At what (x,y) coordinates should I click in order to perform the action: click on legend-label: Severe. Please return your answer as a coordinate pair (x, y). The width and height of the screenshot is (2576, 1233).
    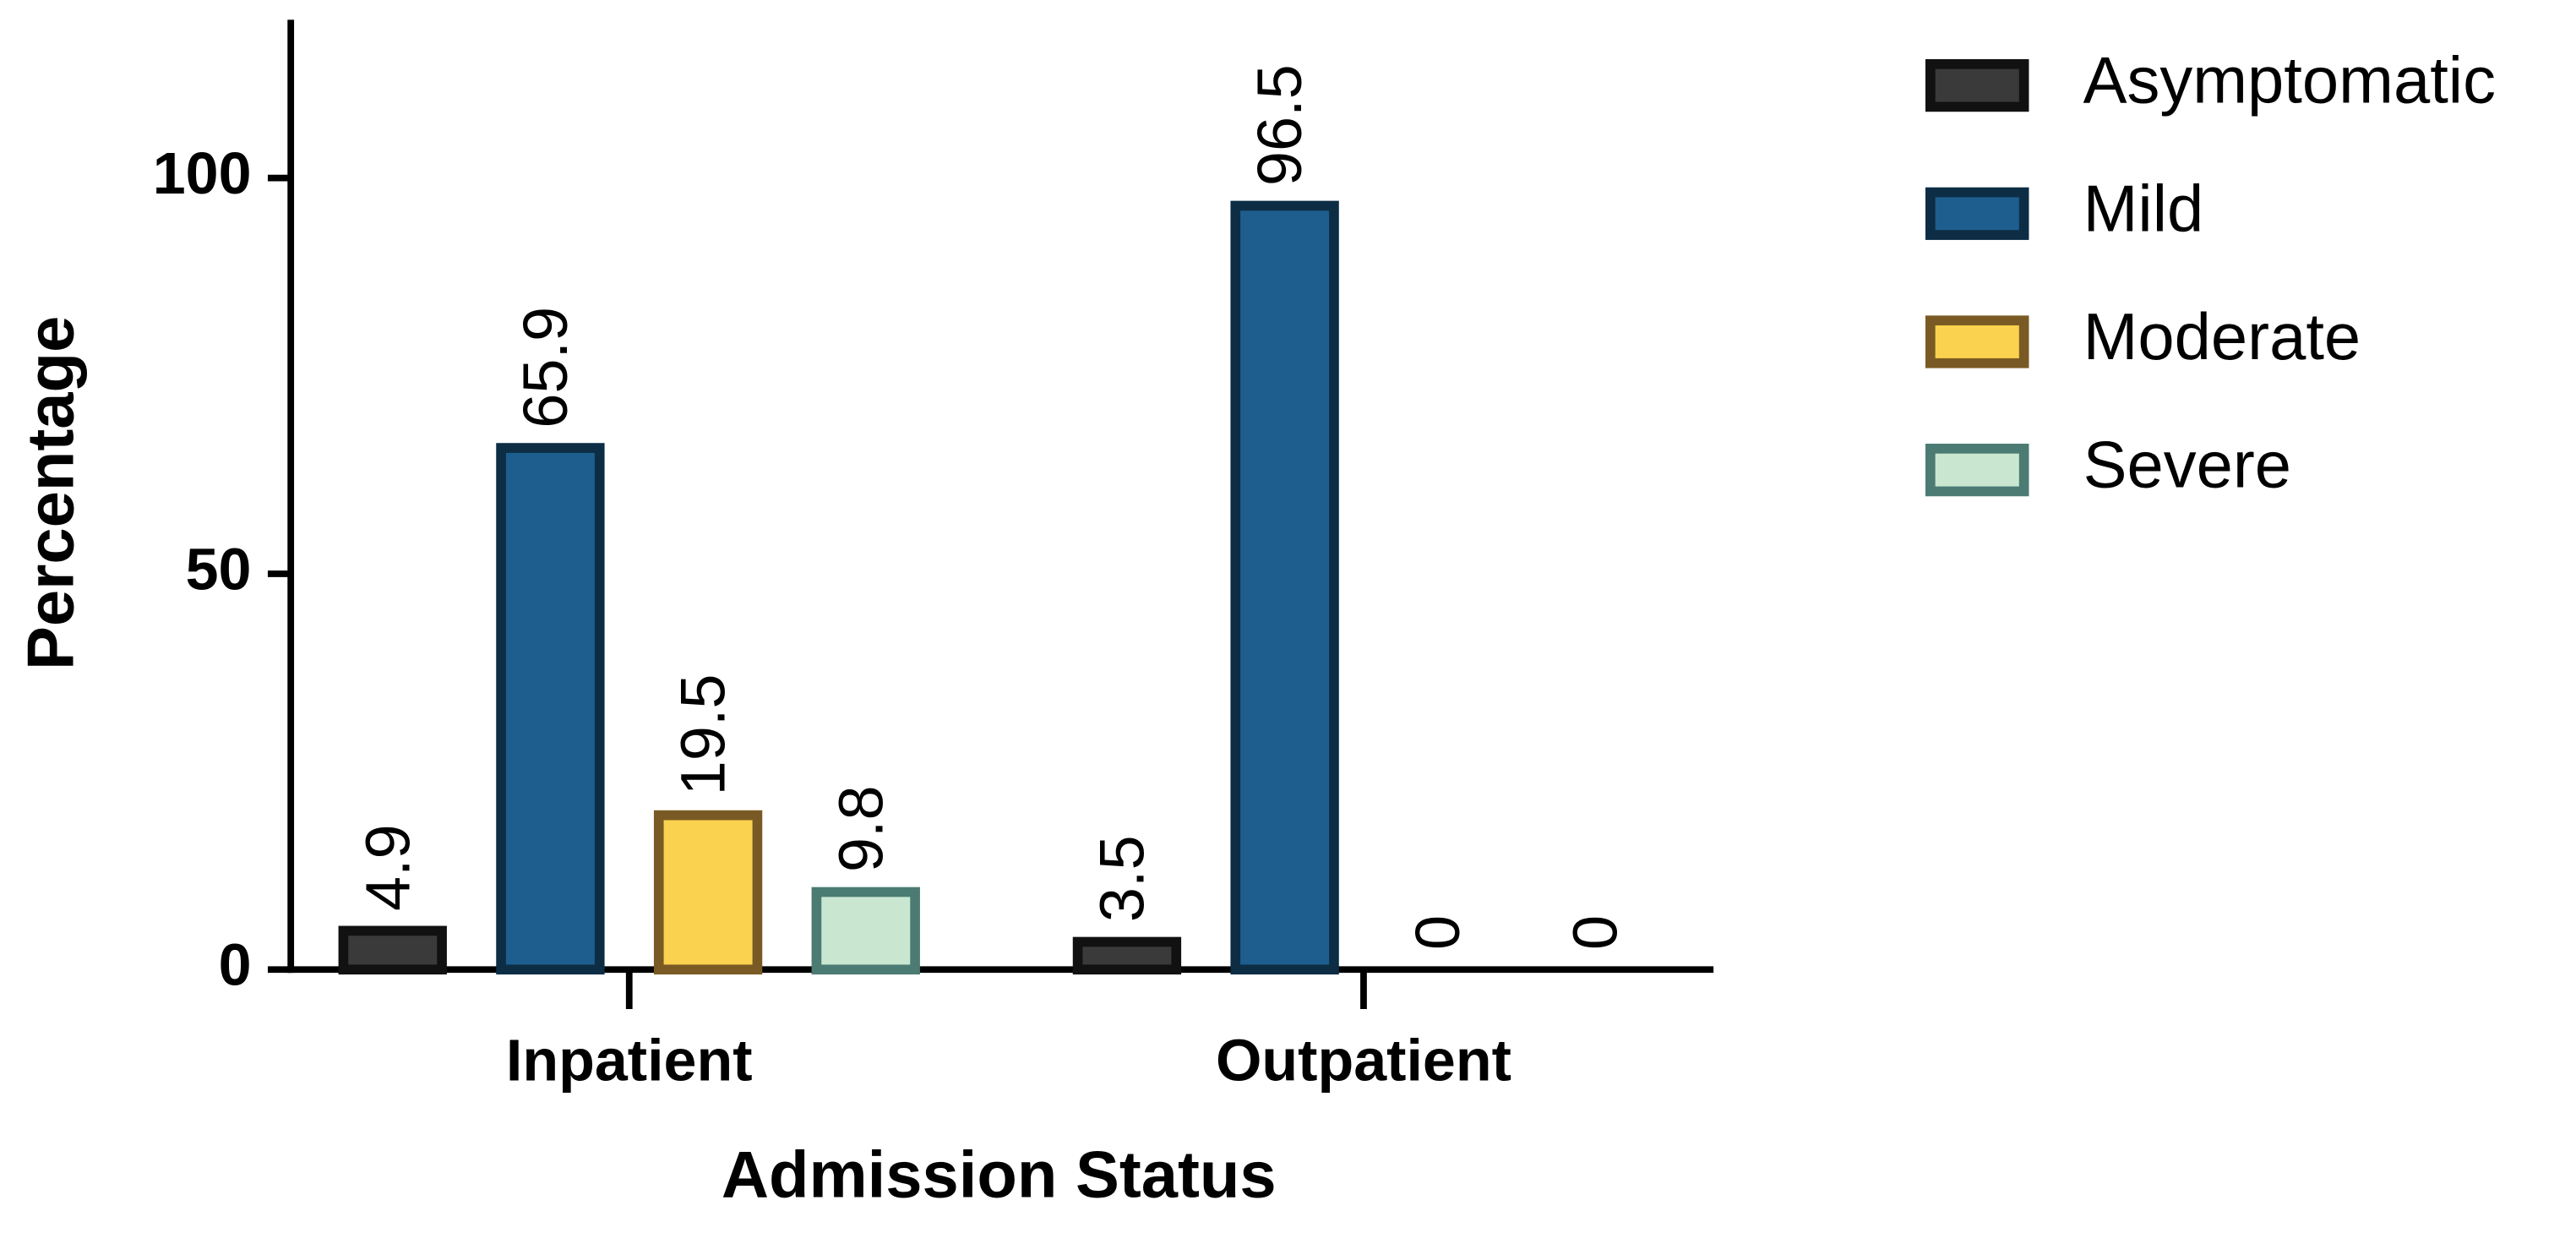
    Looking at the image, I should click on (2187, 465).